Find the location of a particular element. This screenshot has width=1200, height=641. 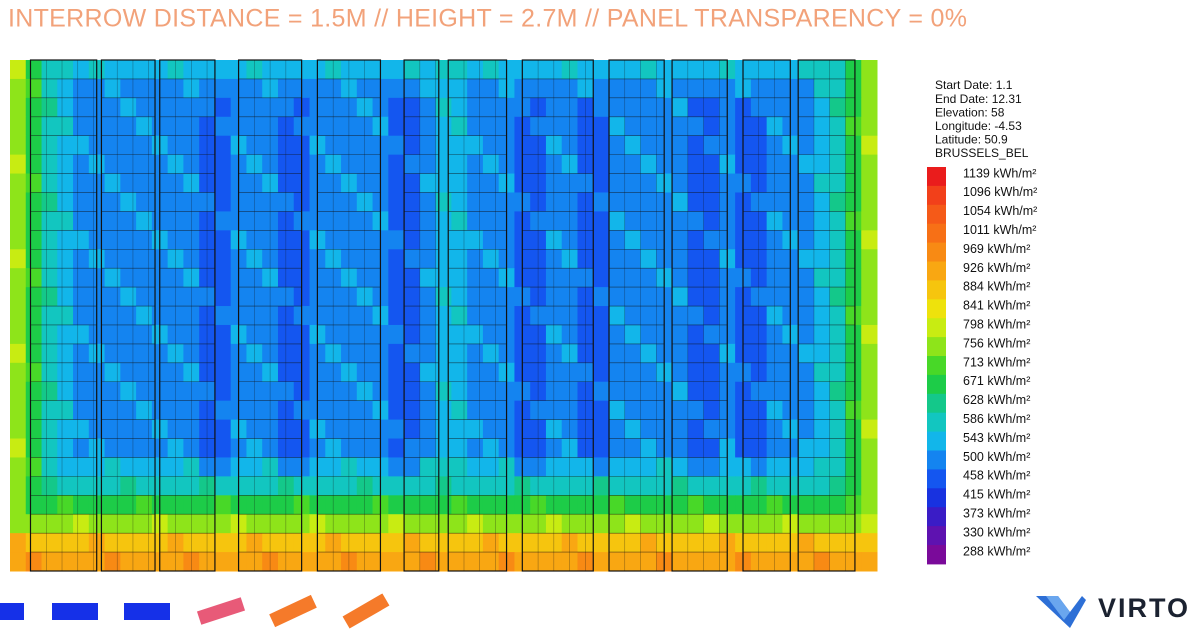

info-line: Longitude: -4.53 is located at coordinates (978, 126).